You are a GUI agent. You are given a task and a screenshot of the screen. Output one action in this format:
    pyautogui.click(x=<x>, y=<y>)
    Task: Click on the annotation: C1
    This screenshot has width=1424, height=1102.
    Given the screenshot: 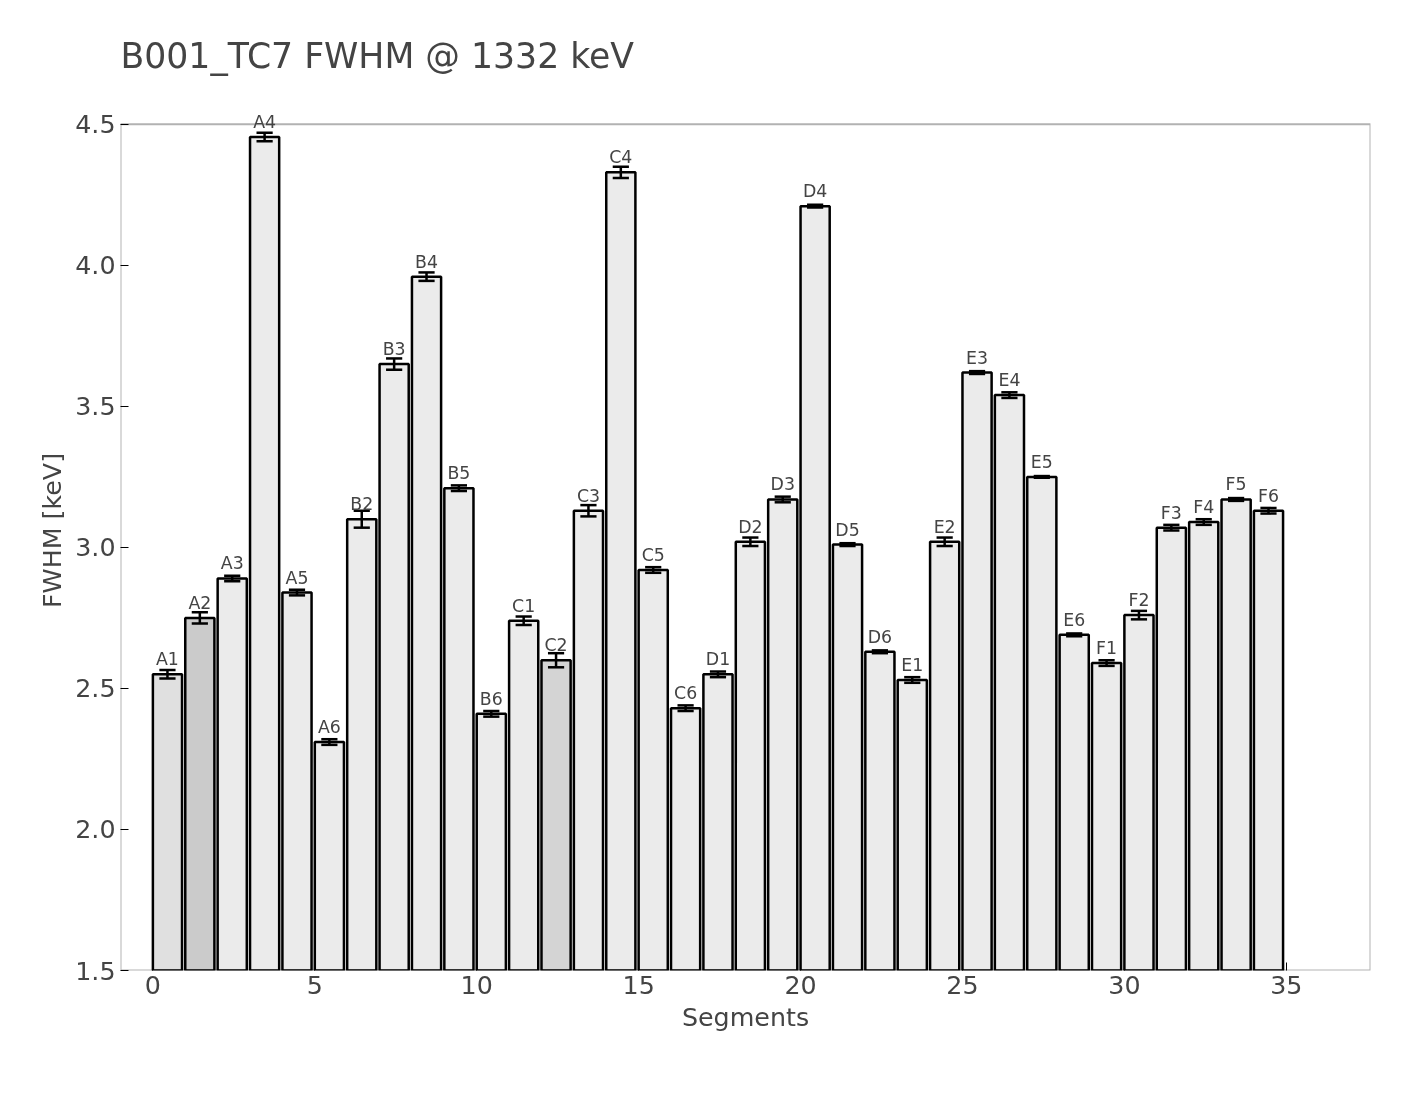 What is the action you would take?
    pyautogui.click(x=524, y=605)
    